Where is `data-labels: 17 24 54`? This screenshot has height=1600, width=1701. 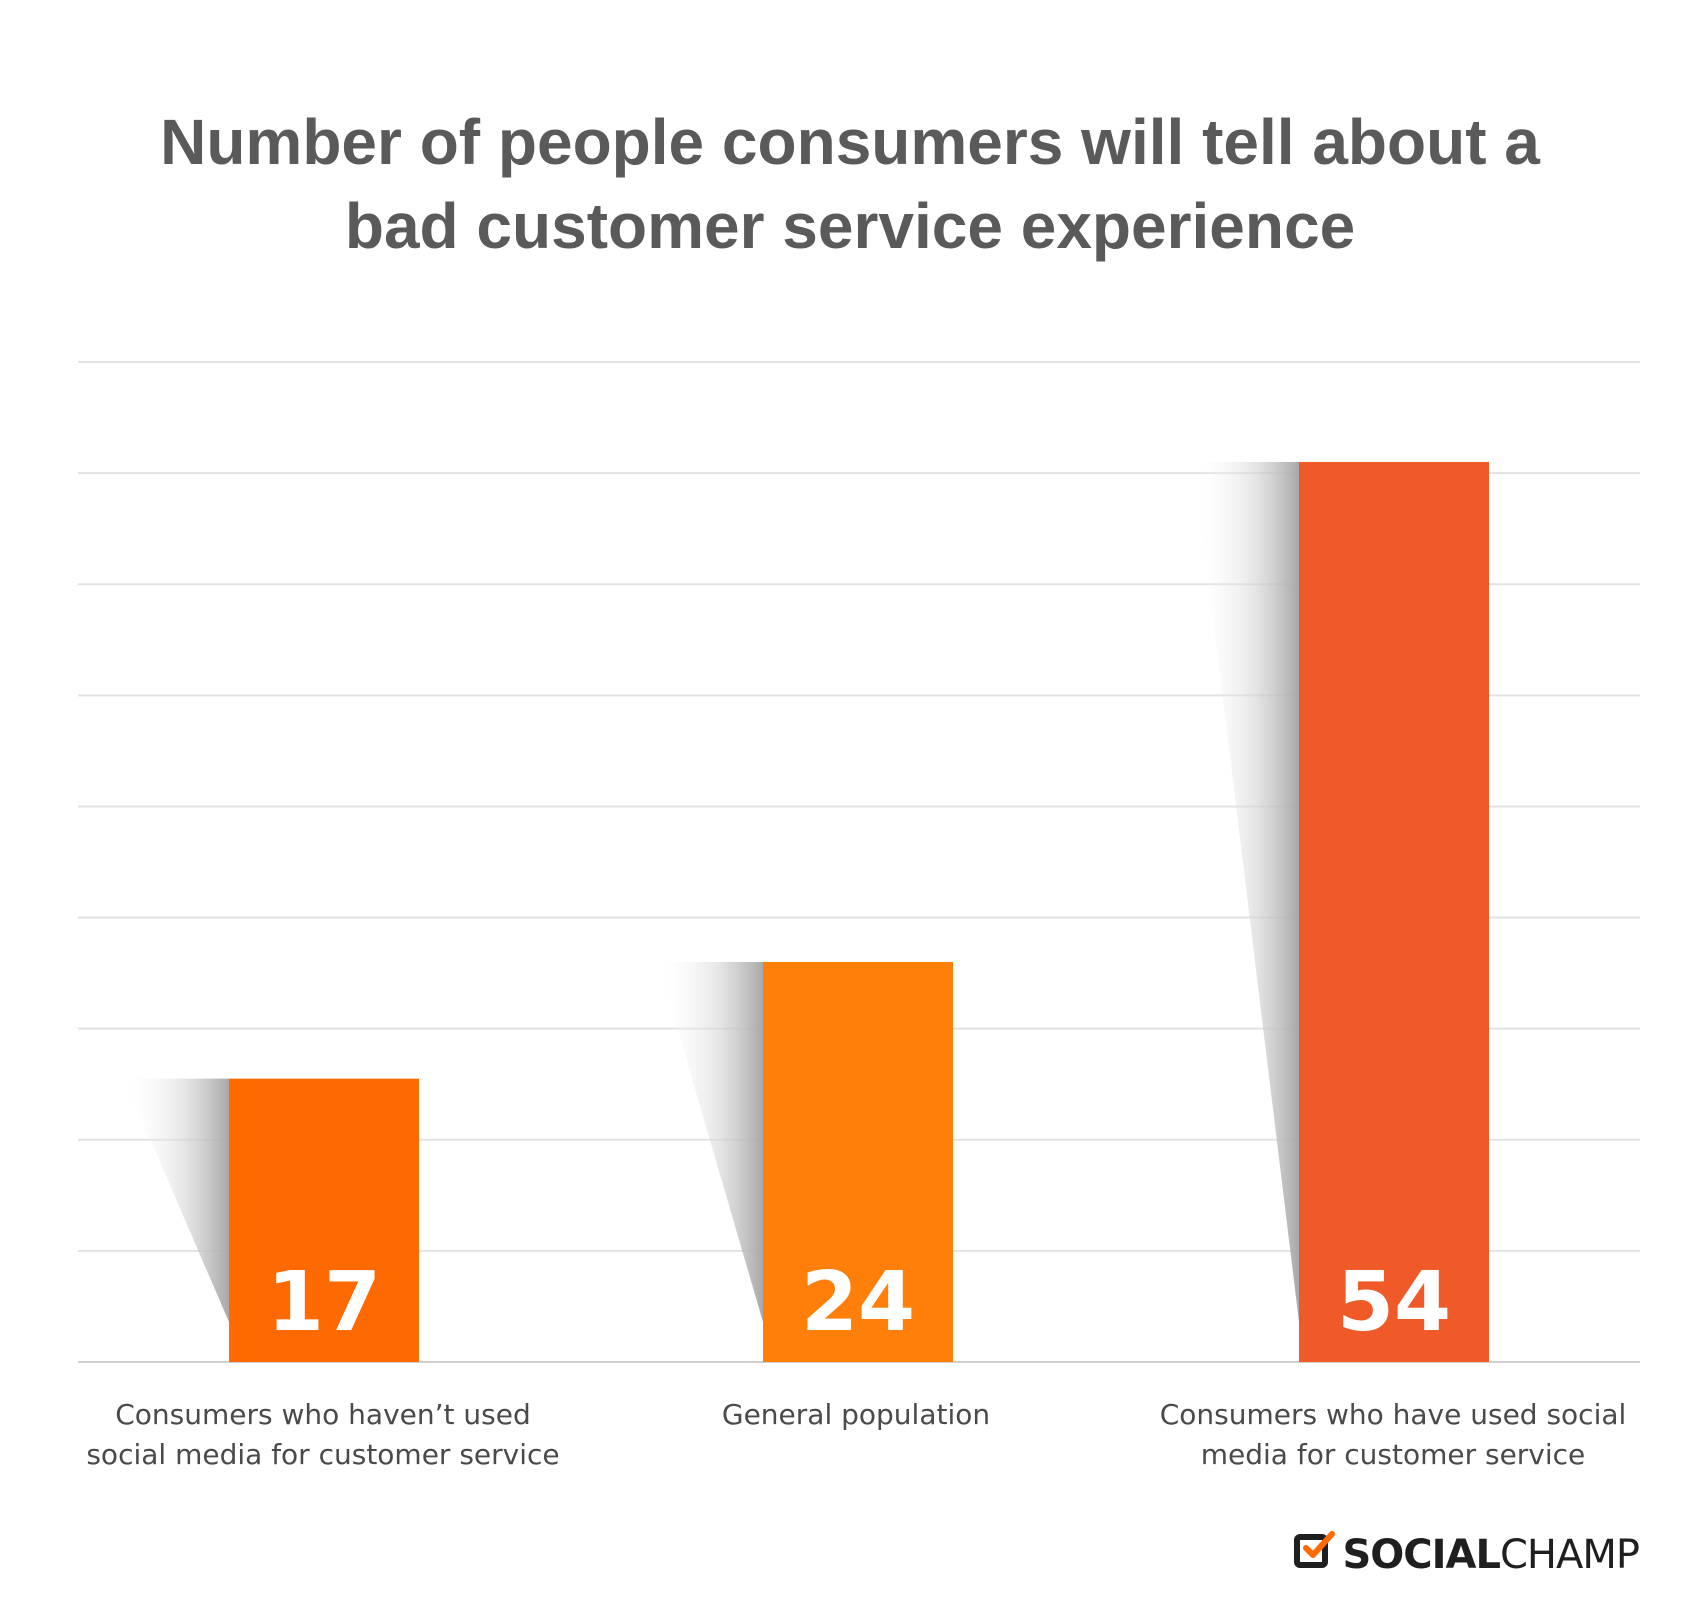 data-labels: 17 24 54 is located at coordinates (859, 1302).